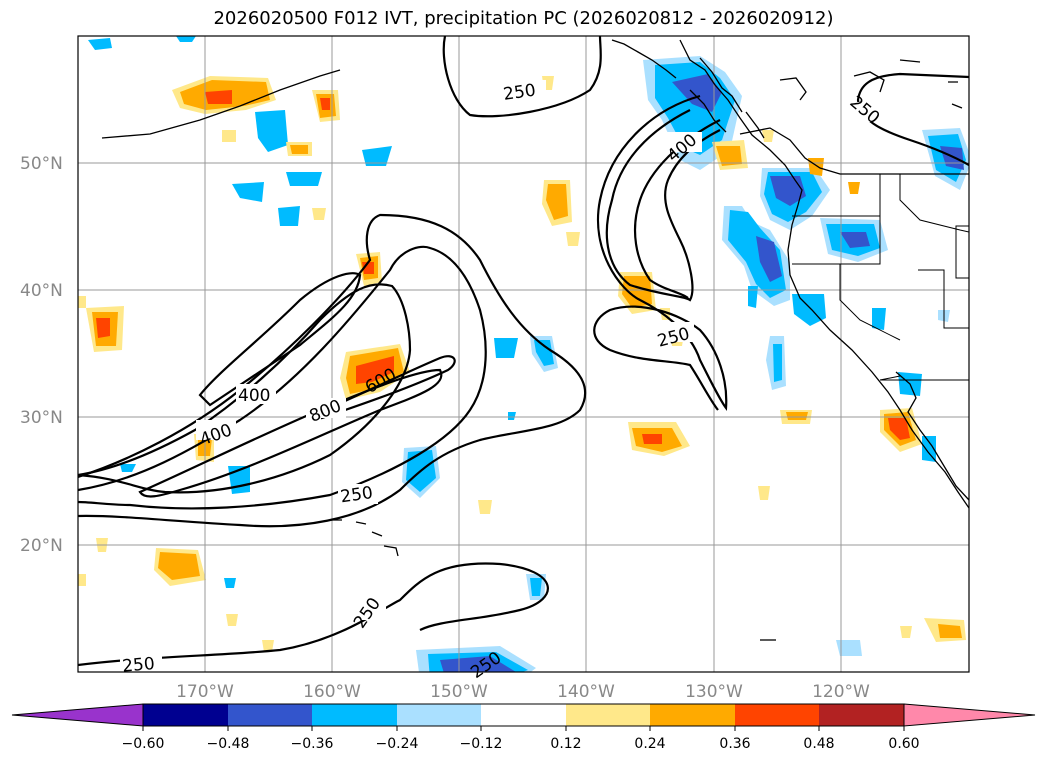 Image resolution: width=1047 pixels, height=765 pixels. What do you see at coordinates (254, 396) in the screenshot?
I see `ivt-label-400-west-upper: 400` at bounding box center [254, 396].